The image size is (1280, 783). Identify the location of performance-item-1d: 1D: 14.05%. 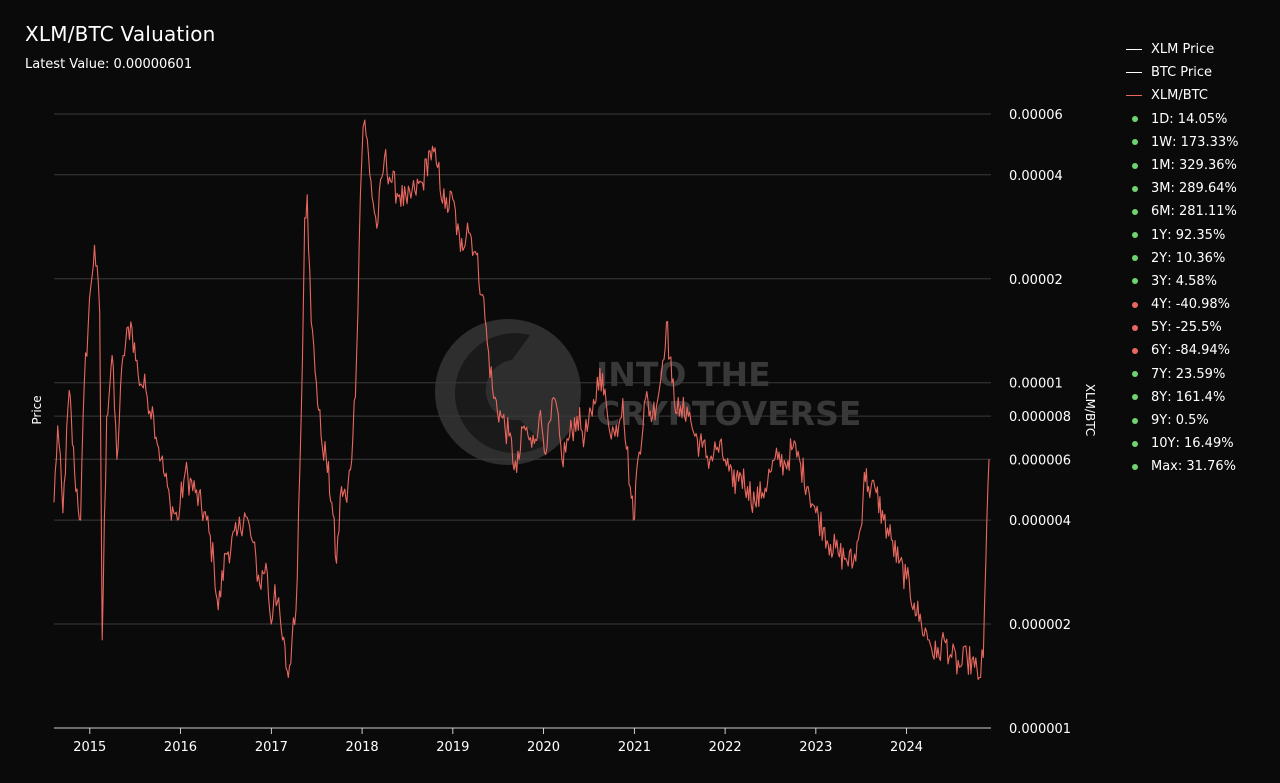
(1182, 119).